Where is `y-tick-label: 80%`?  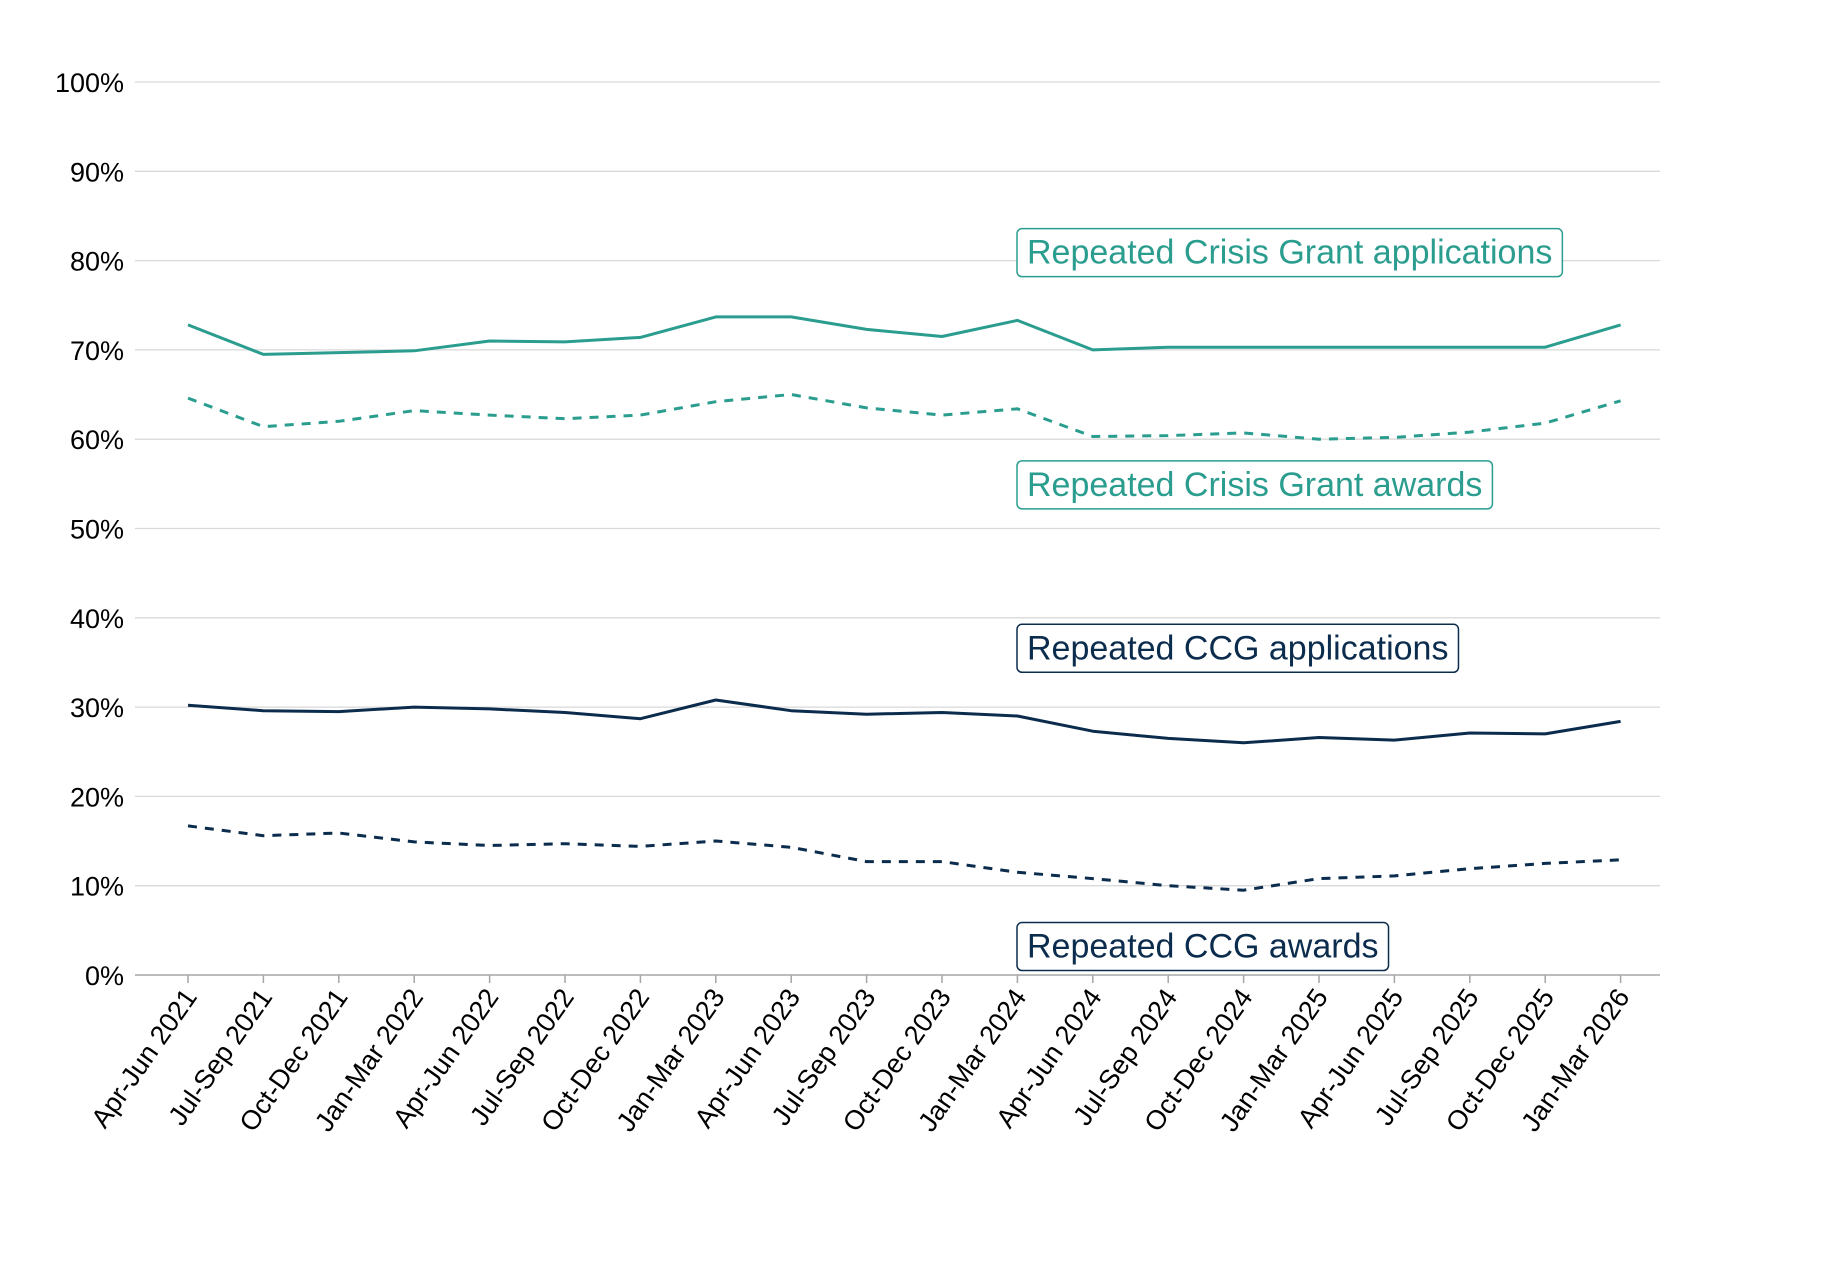
y-tick-label: 80% is located at coordinates (97, 262).